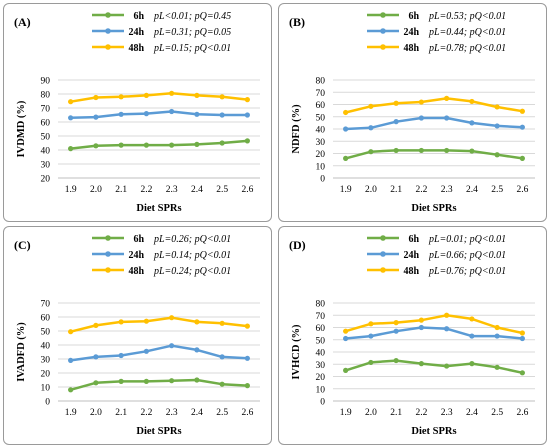  What do you see at coordinates (467, 32) in the screenshot?
I see `legend-stats-24h: pL=0.44; pQ<0.01` at bounding box center [467, 32].